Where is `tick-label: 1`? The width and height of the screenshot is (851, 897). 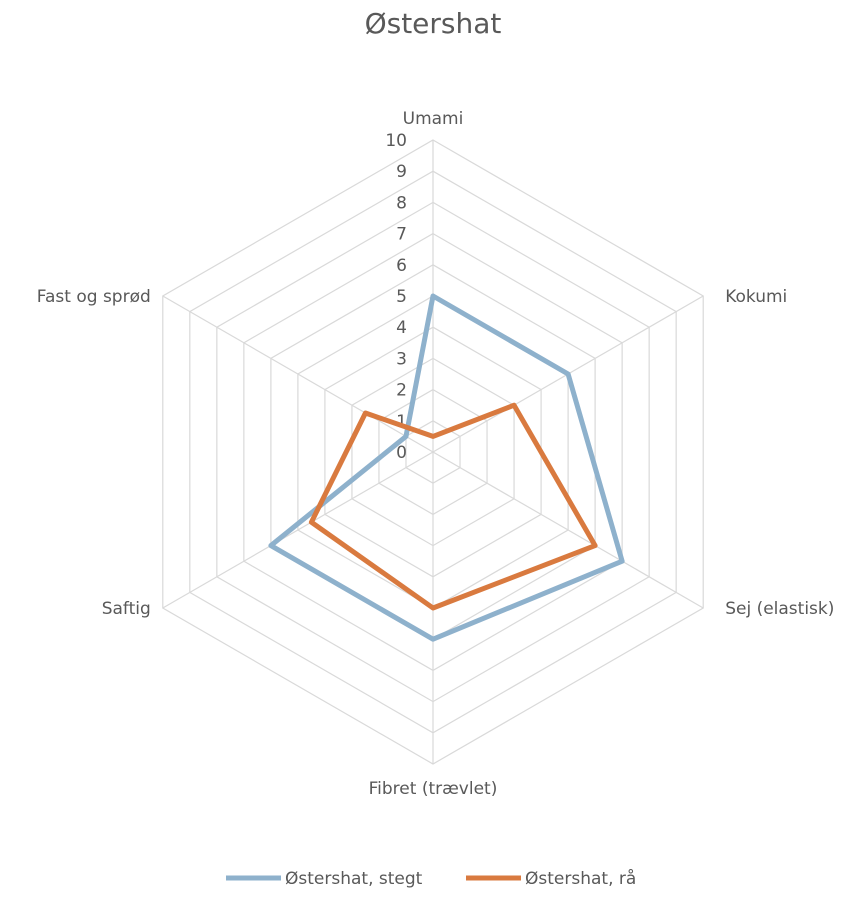 tick-label: 1 is located at coordinates (401, 422).